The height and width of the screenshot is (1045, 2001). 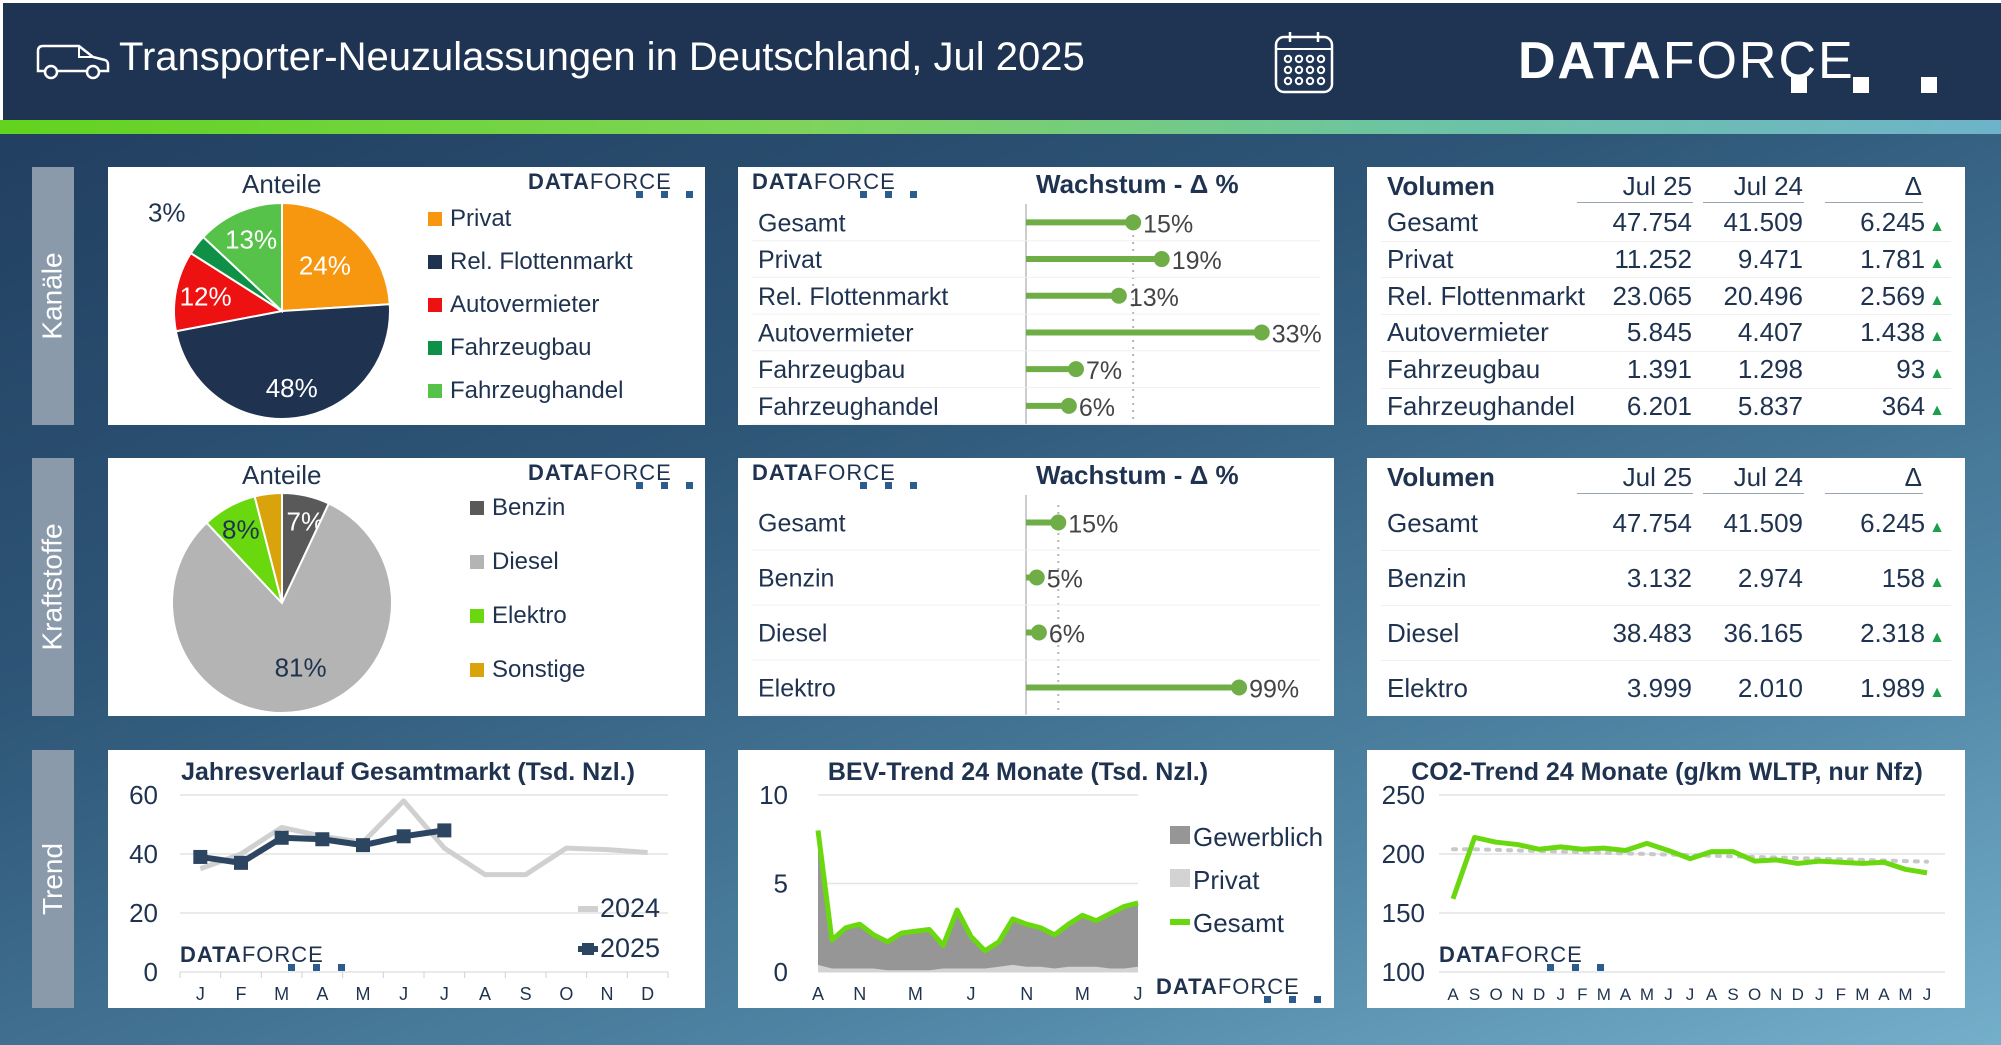 I want to click on growth-value-label: 33%, so click(x=1297, y=334).